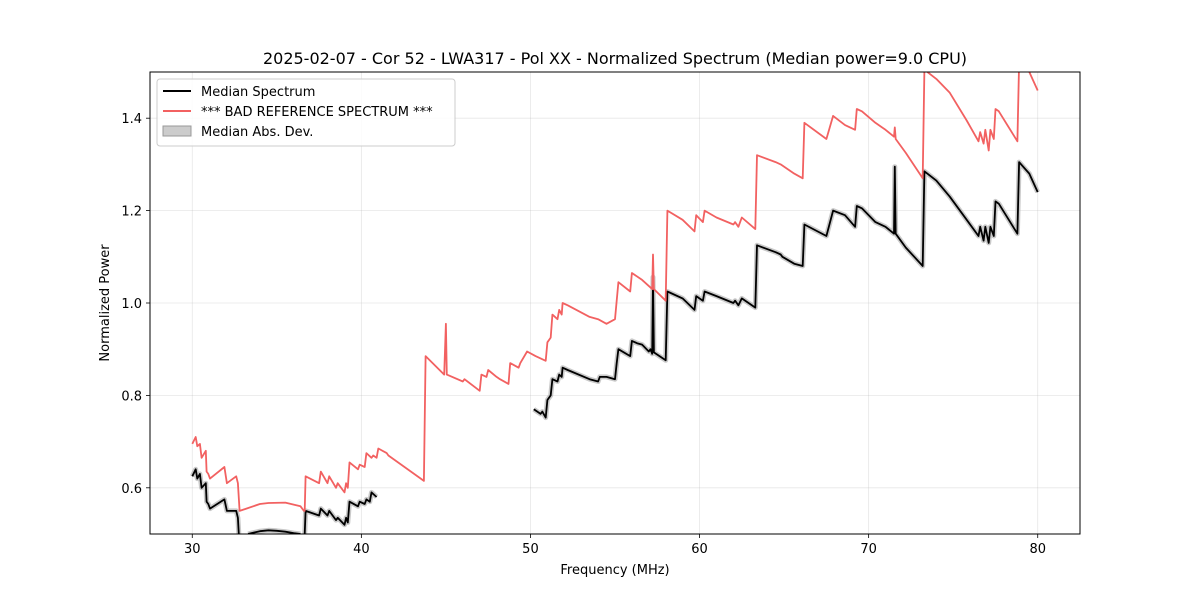 Image resolution: width=1200 pixels, height=600 pixels. What do you see at coordinates (361, 549) in the screenshot?
I see `x-tick-label: 40` at bounding box center [361, 549].